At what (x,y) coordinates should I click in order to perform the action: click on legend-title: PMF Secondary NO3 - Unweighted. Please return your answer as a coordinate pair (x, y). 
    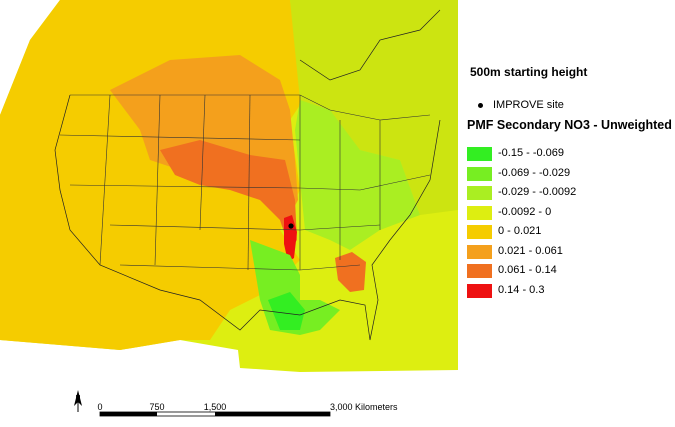
    Looking at the image, I should click on (569, 125).